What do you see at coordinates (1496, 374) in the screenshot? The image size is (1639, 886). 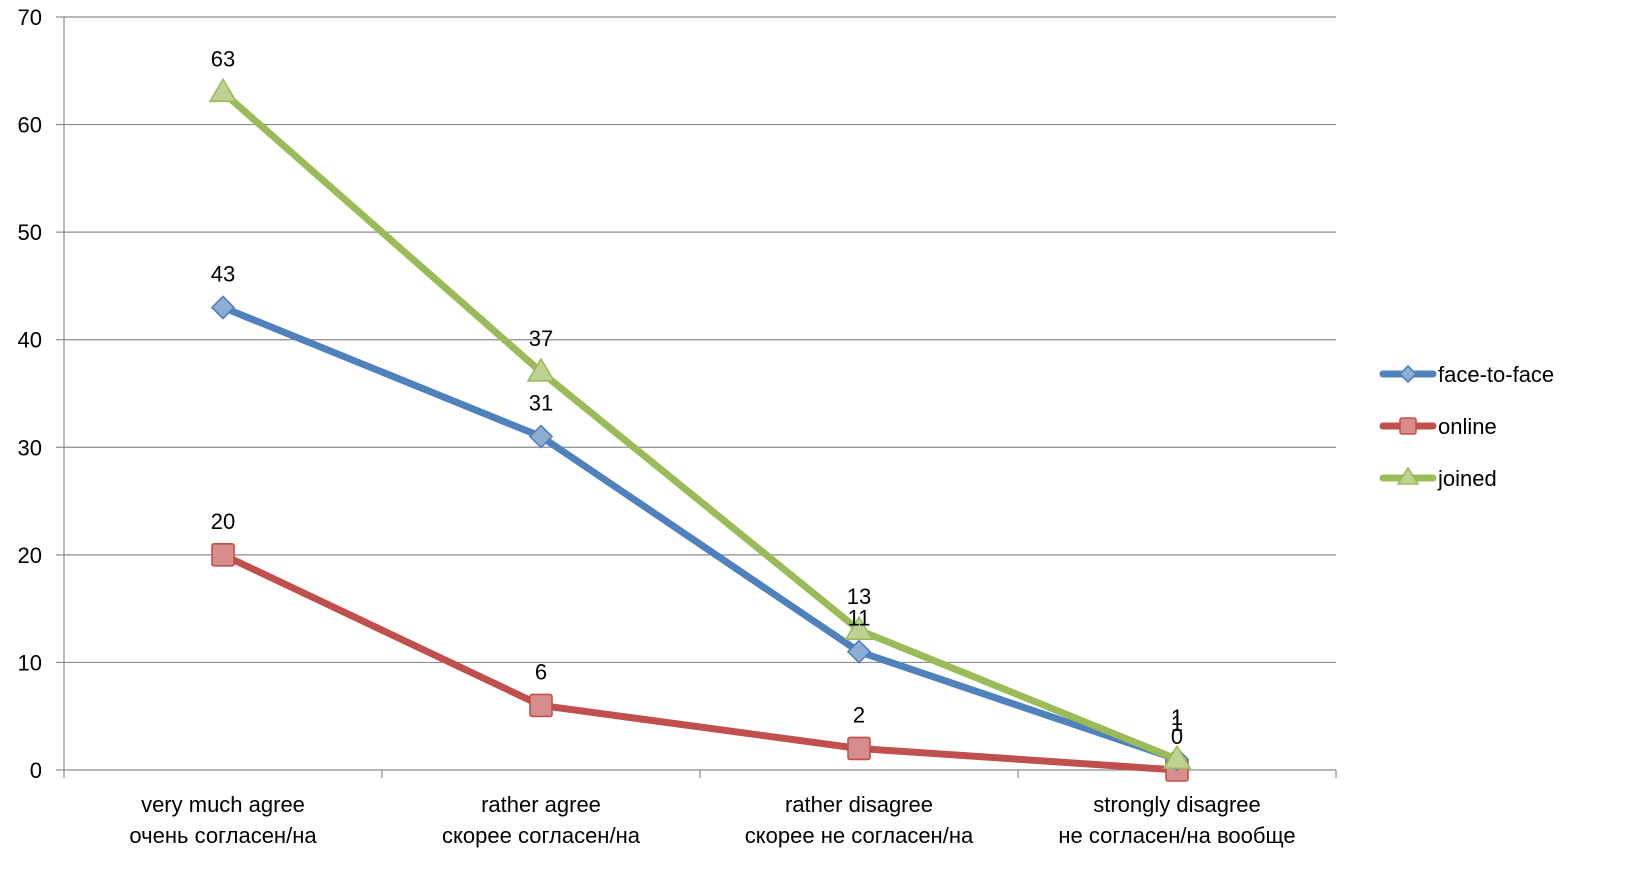 I see `legend-label-face-to-face: face-to-face` at bounding box center [1496, 374].